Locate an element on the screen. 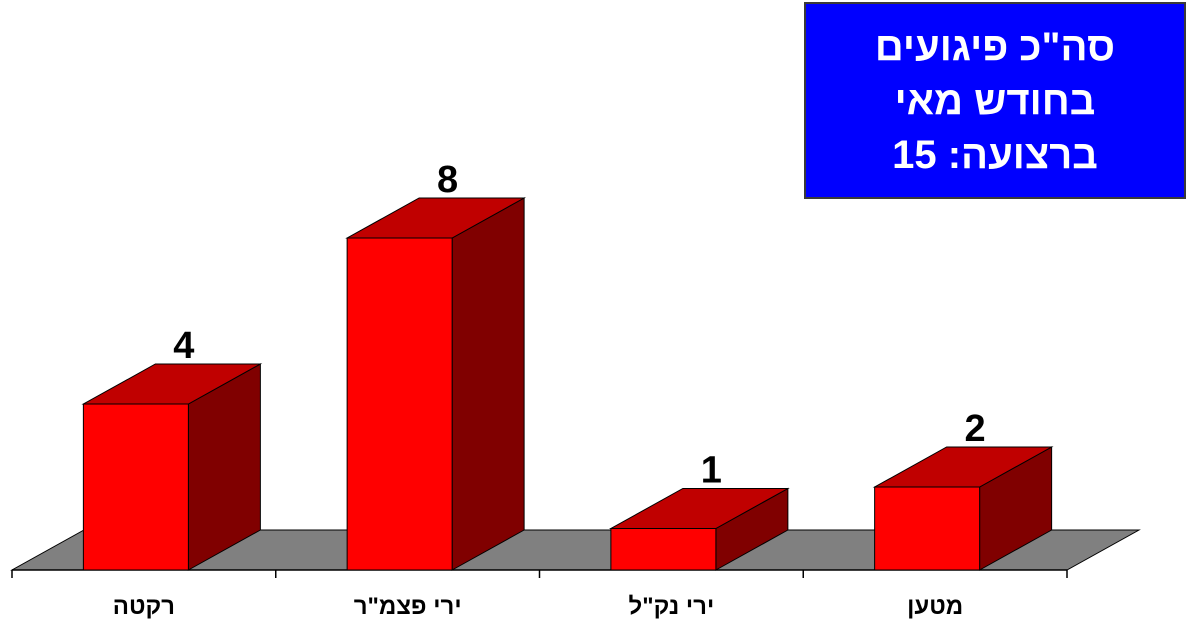  total-attacks-box: סה"כ פיגועים בחודש מאי ברצועה: 15 is located at coordinates (995, 100).